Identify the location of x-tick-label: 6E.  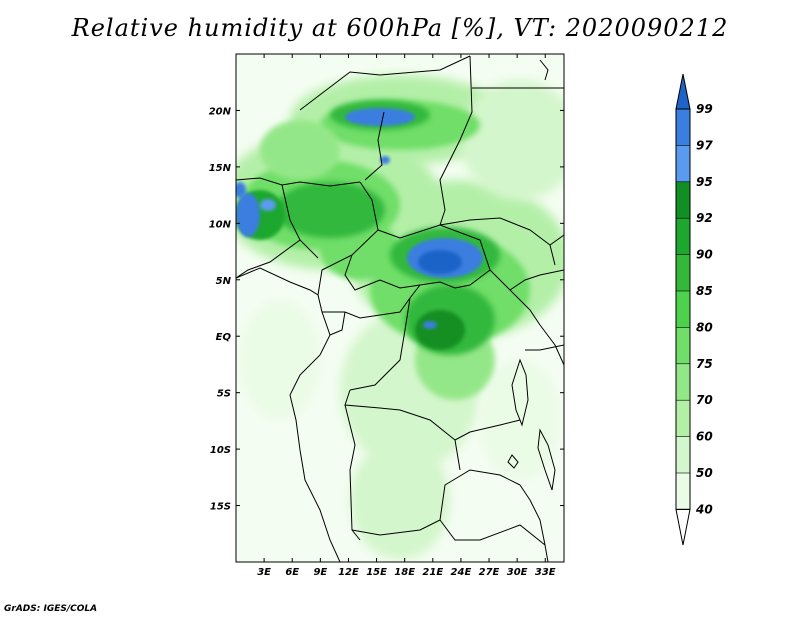
(292, 572).